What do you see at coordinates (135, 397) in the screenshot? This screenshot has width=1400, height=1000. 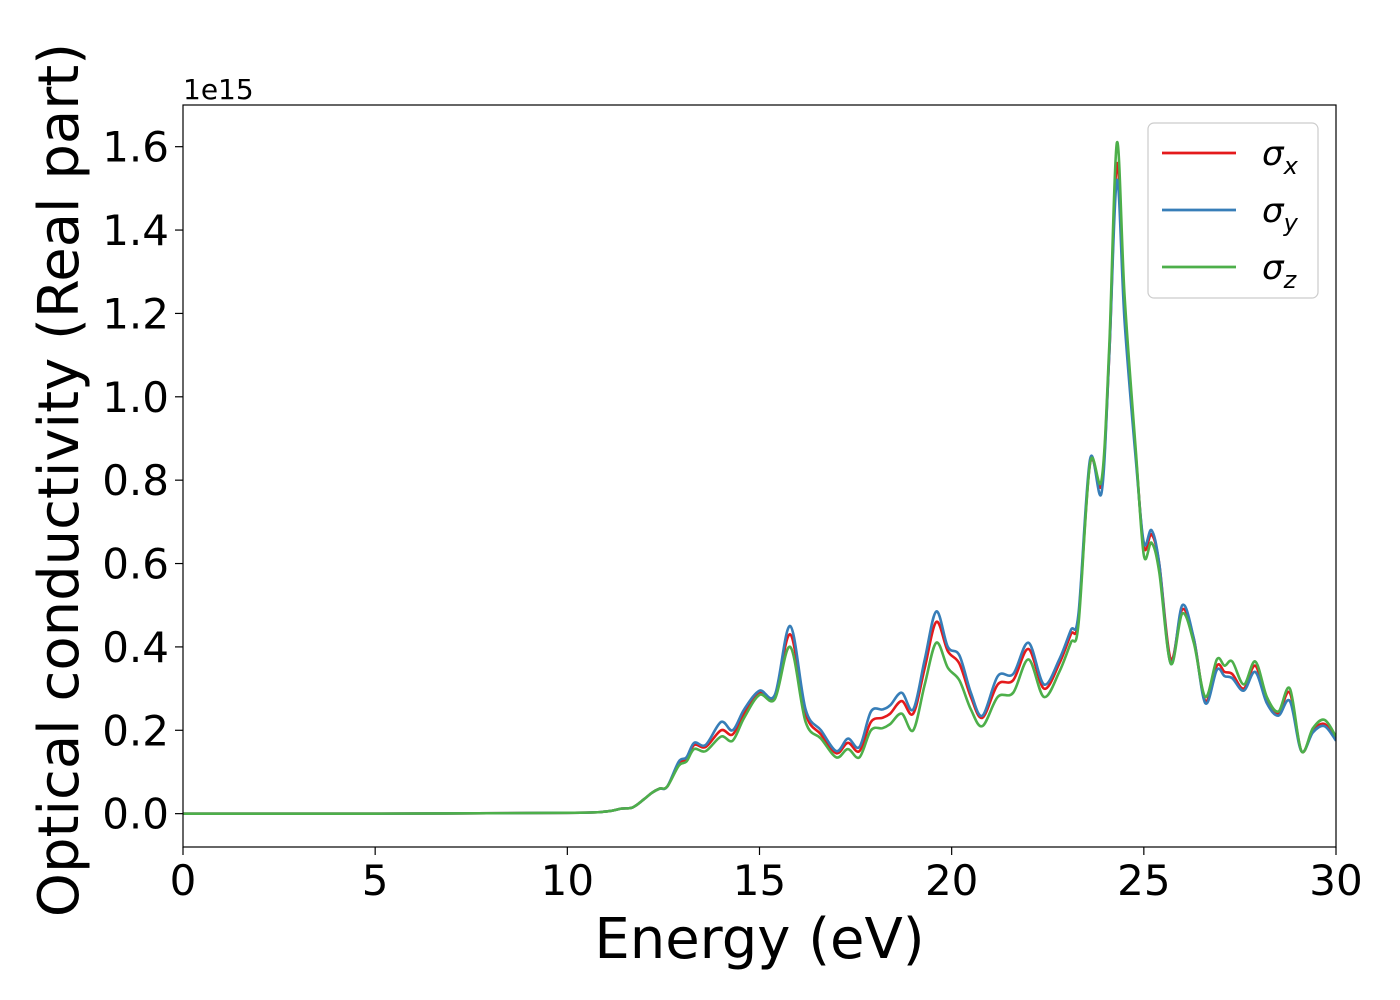 I see `y-tick-label: 1.0` at bounding box center [135, 397].